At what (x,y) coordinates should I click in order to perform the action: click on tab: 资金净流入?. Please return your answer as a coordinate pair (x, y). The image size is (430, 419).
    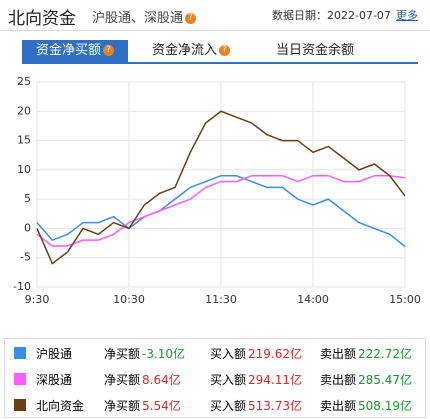
    Looking at the image, I should click on (191, 51).